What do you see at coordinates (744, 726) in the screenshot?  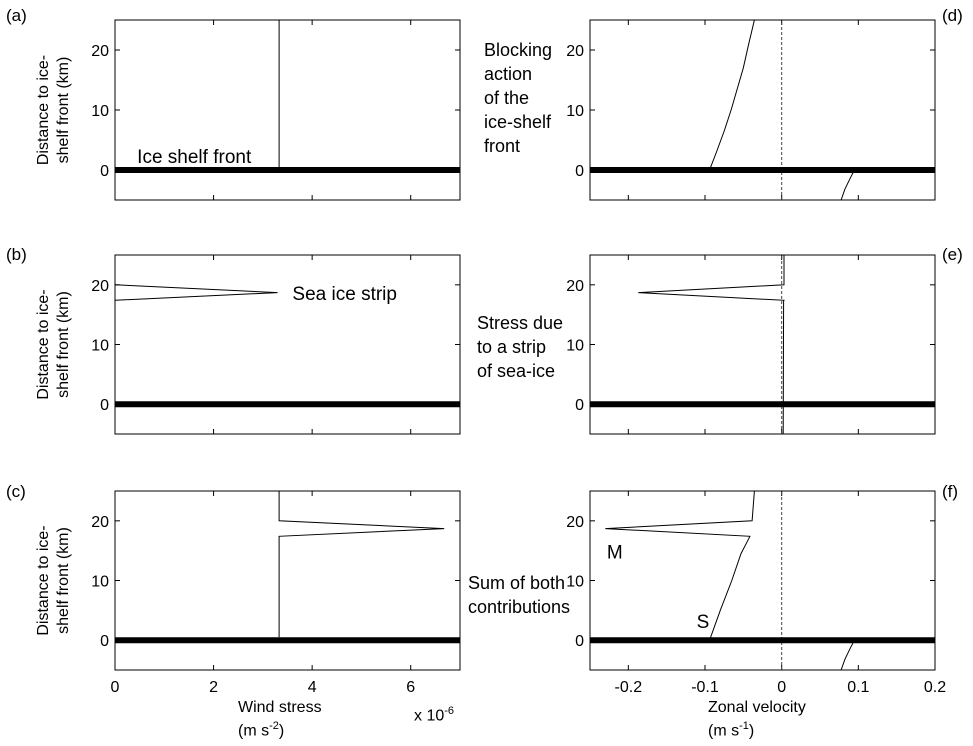 I see `units-exponent: -1` at bounding box center [744, 726].